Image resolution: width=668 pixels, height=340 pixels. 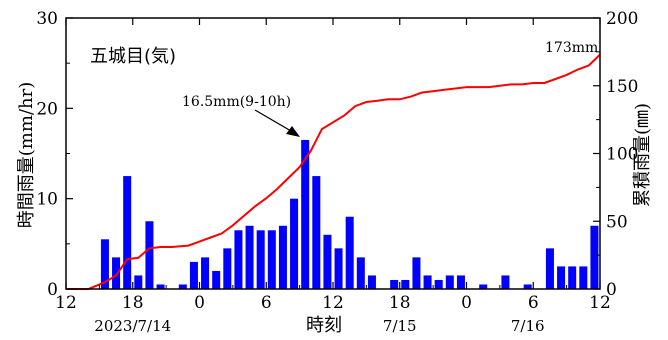 What do you see at coordinates (617, 222) in the screenshot?
I see `y-right-tick-label: 50` at bounding box center [617, 222].